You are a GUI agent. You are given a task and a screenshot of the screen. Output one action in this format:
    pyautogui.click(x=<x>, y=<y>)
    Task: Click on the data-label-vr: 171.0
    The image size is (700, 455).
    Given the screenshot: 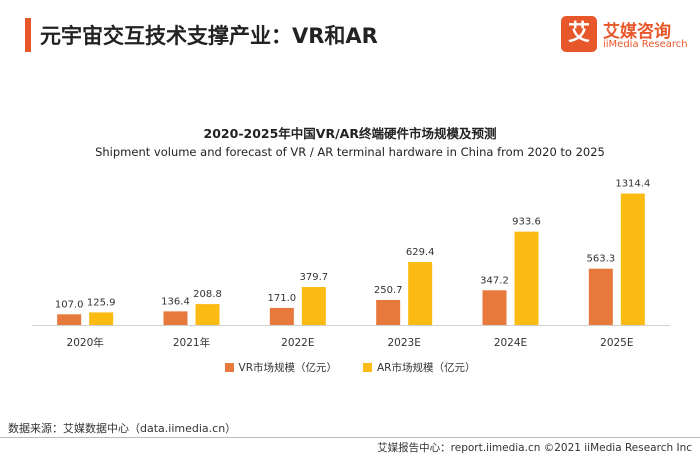 What is the action you would take?
    pyautogui.click(x=282, y=298)
    